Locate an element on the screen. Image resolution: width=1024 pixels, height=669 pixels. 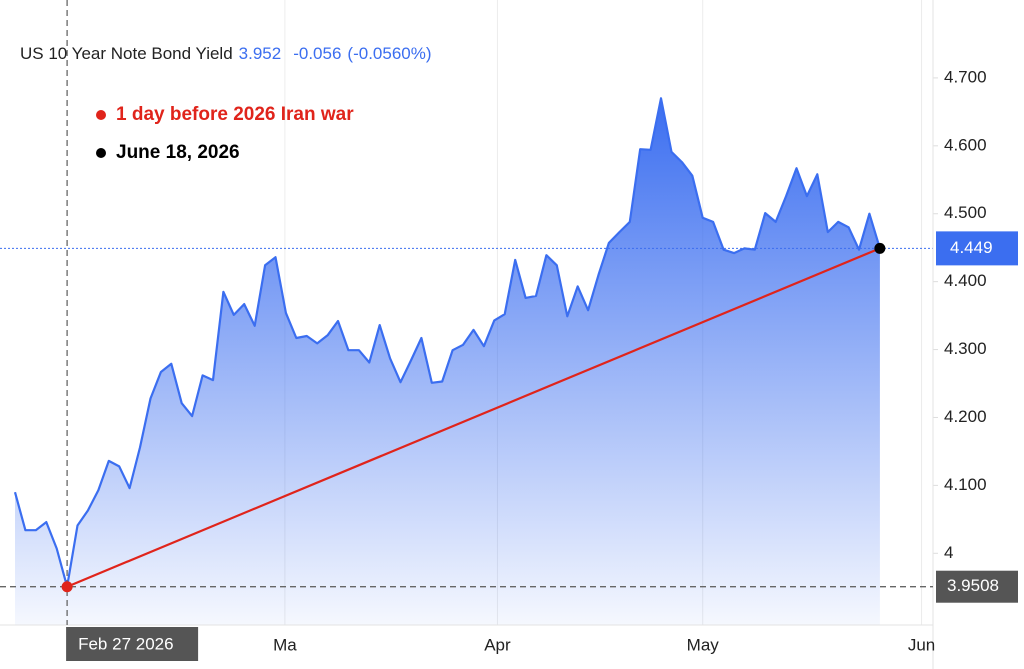
y-tick-label: 4.200 is located at coordinates (965, 416).